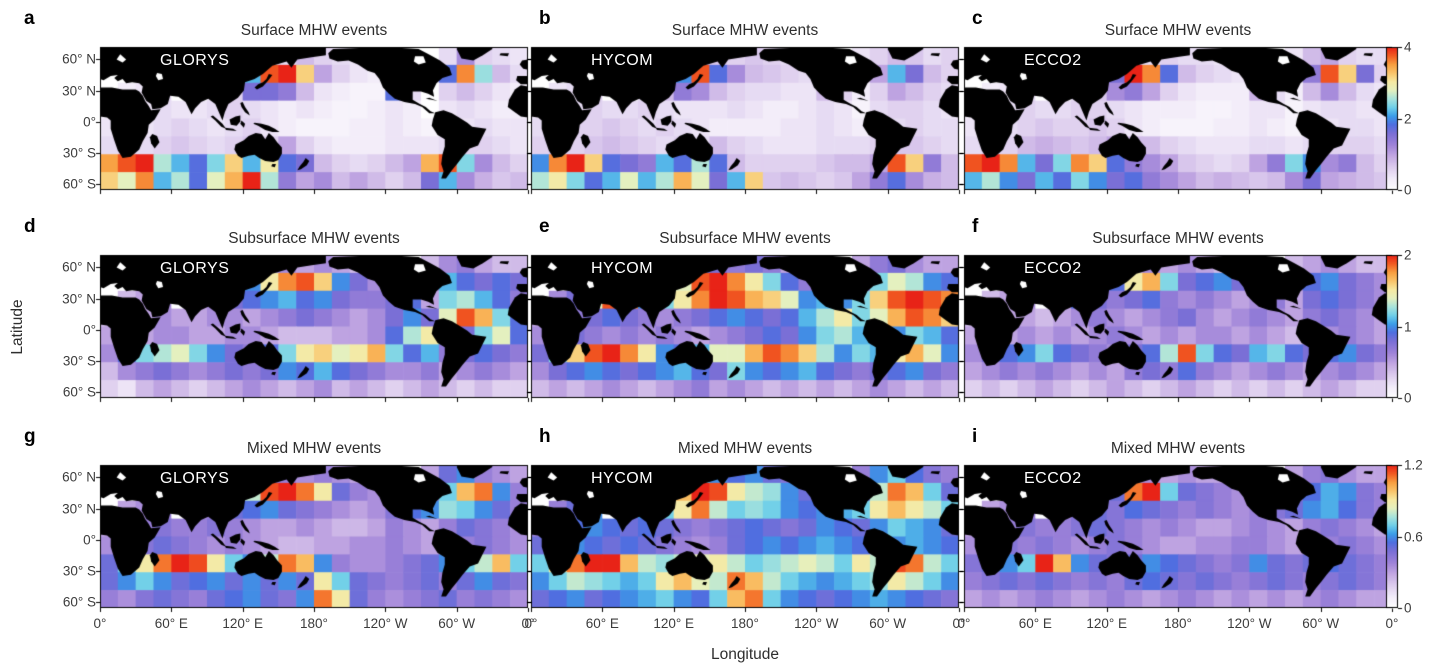 The width and height of the screenshot is (1445, 672). What do you see at coordinates (545, 436) in the screenshot?
I see `panel-letter: h` at bounding box center [545, 436].